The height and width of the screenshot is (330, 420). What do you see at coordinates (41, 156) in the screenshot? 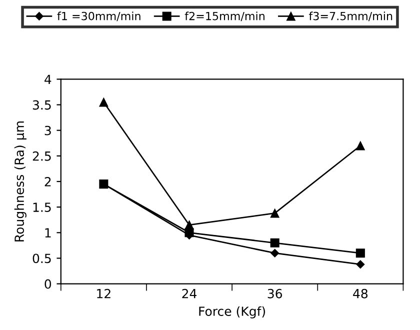
I see `y-tick-label: 2.5` at bounding box center [41, 156].